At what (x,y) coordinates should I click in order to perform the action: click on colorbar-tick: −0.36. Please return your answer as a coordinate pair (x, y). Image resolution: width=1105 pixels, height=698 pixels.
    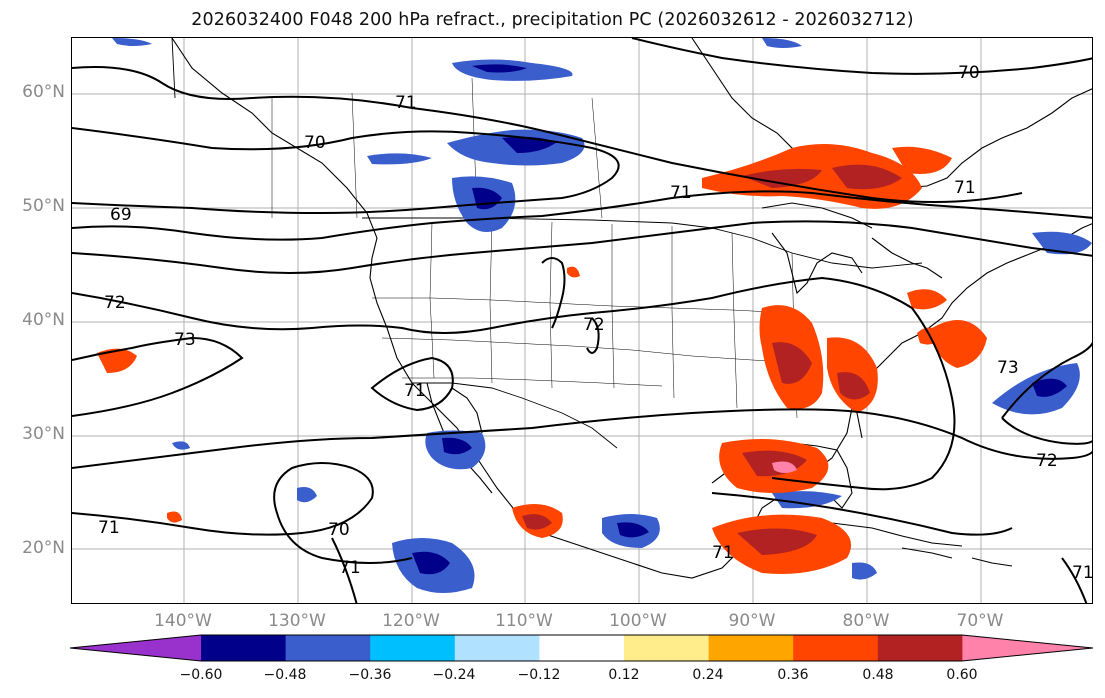
    Looking at the image, I should click on (370, 675).